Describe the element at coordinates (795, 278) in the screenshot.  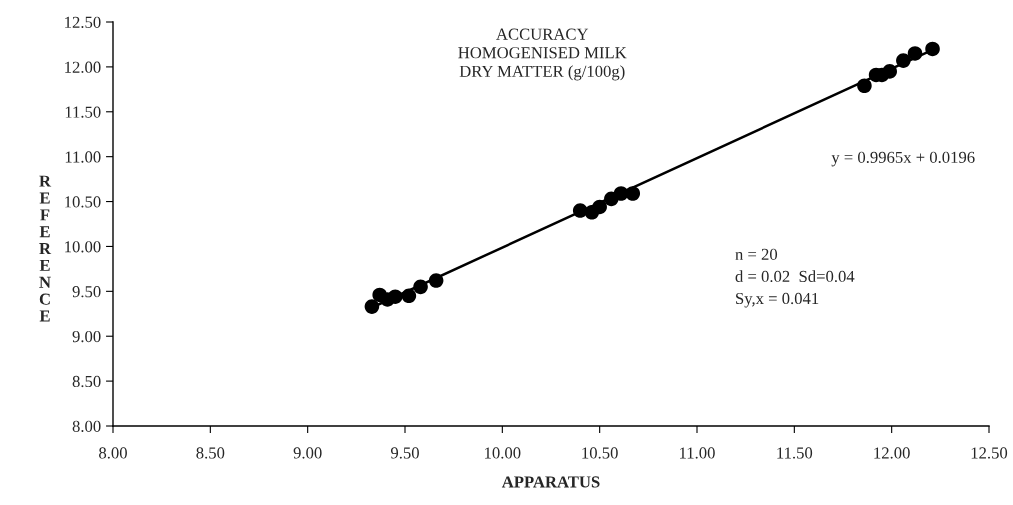
I see `annotation: n = 20 d = 0.02 Sd=0.04 Sy,x = 0.041` at that location.